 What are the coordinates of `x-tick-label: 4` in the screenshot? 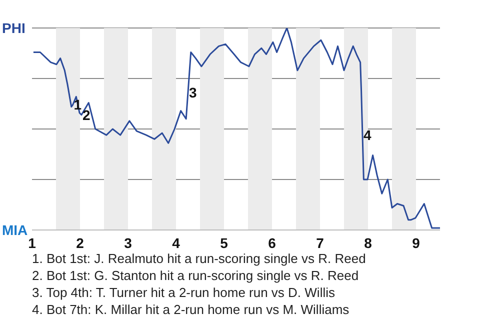 It's located at (176, 242).